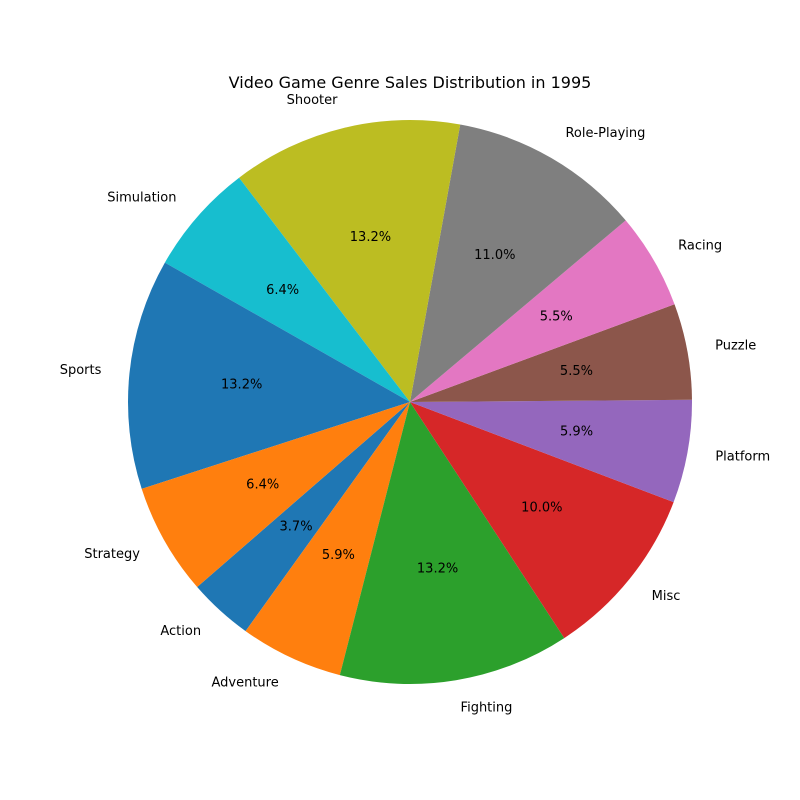  What do you see at coordinates (666, 596) in the screenshot?
I see `slice-label-misc: Misc` at bounding box center [666, 596].